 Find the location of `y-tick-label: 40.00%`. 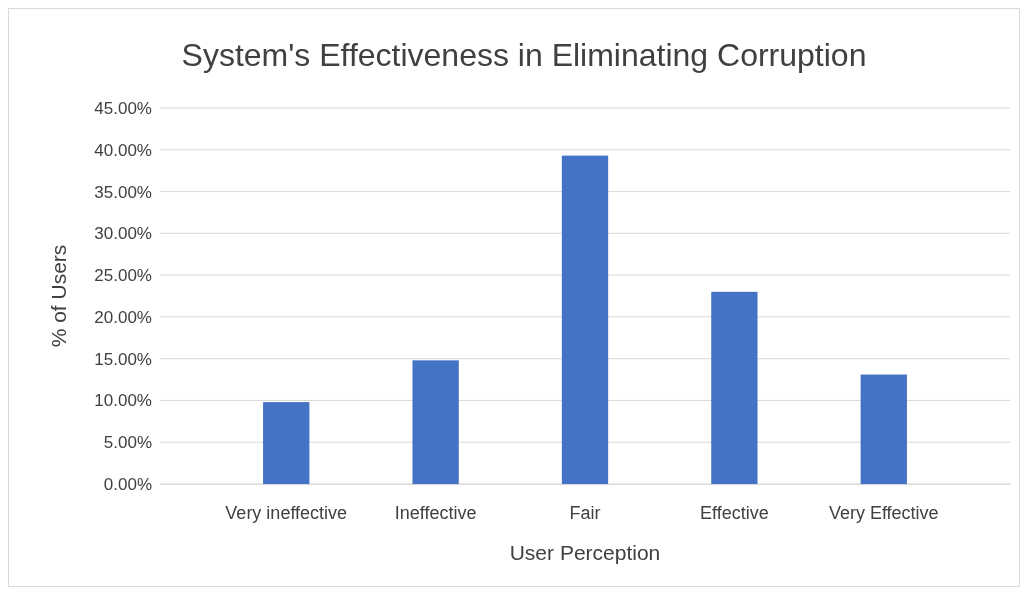

y-tick-label: 40.00% is located at coordinates (123, 150).